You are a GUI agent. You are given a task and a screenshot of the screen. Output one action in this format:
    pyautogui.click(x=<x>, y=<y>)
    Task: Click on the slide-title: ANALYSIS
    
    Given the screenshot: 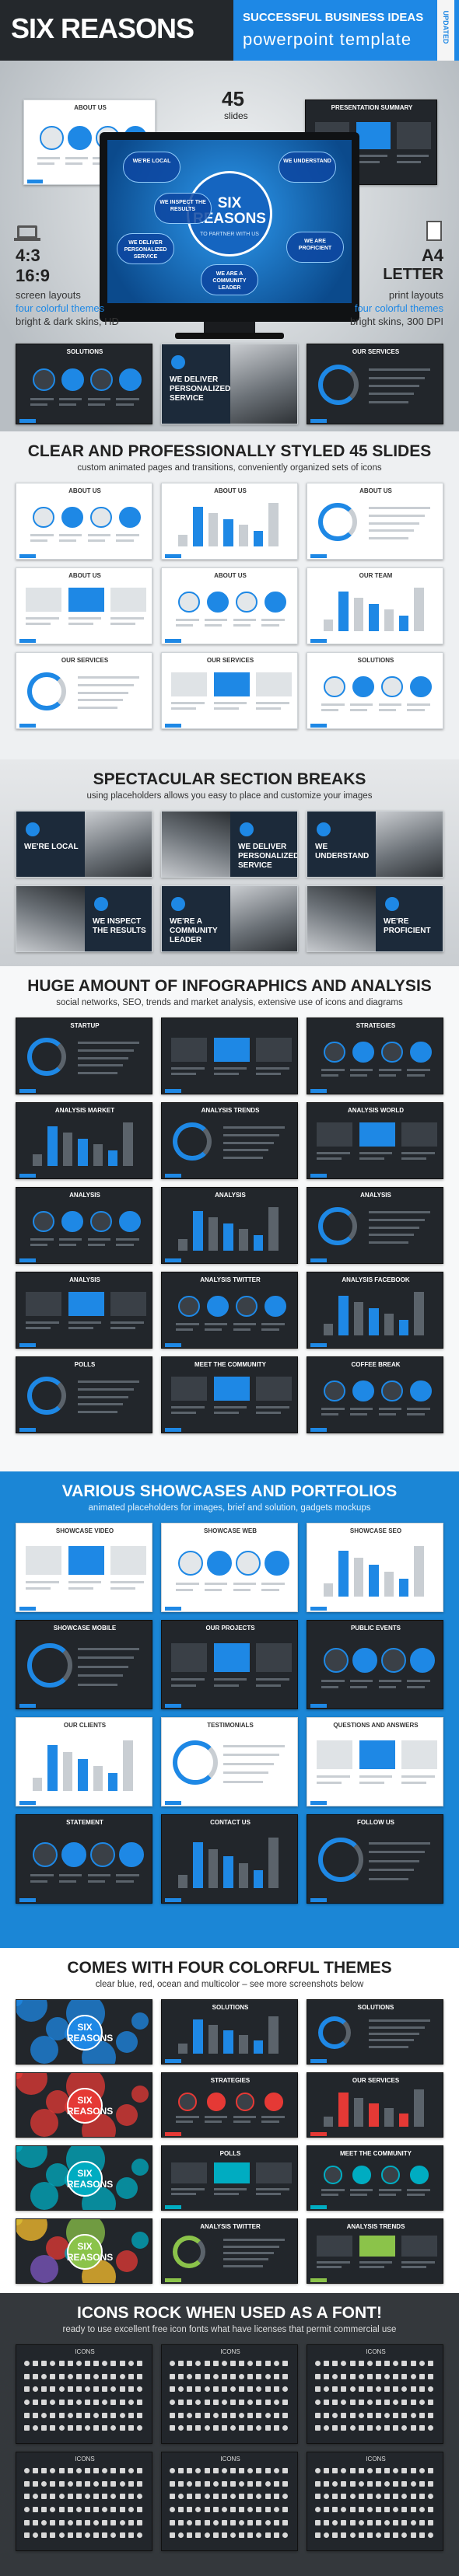 What is the action you would take?
    pyautogui.click(x=84, y=1280)
    